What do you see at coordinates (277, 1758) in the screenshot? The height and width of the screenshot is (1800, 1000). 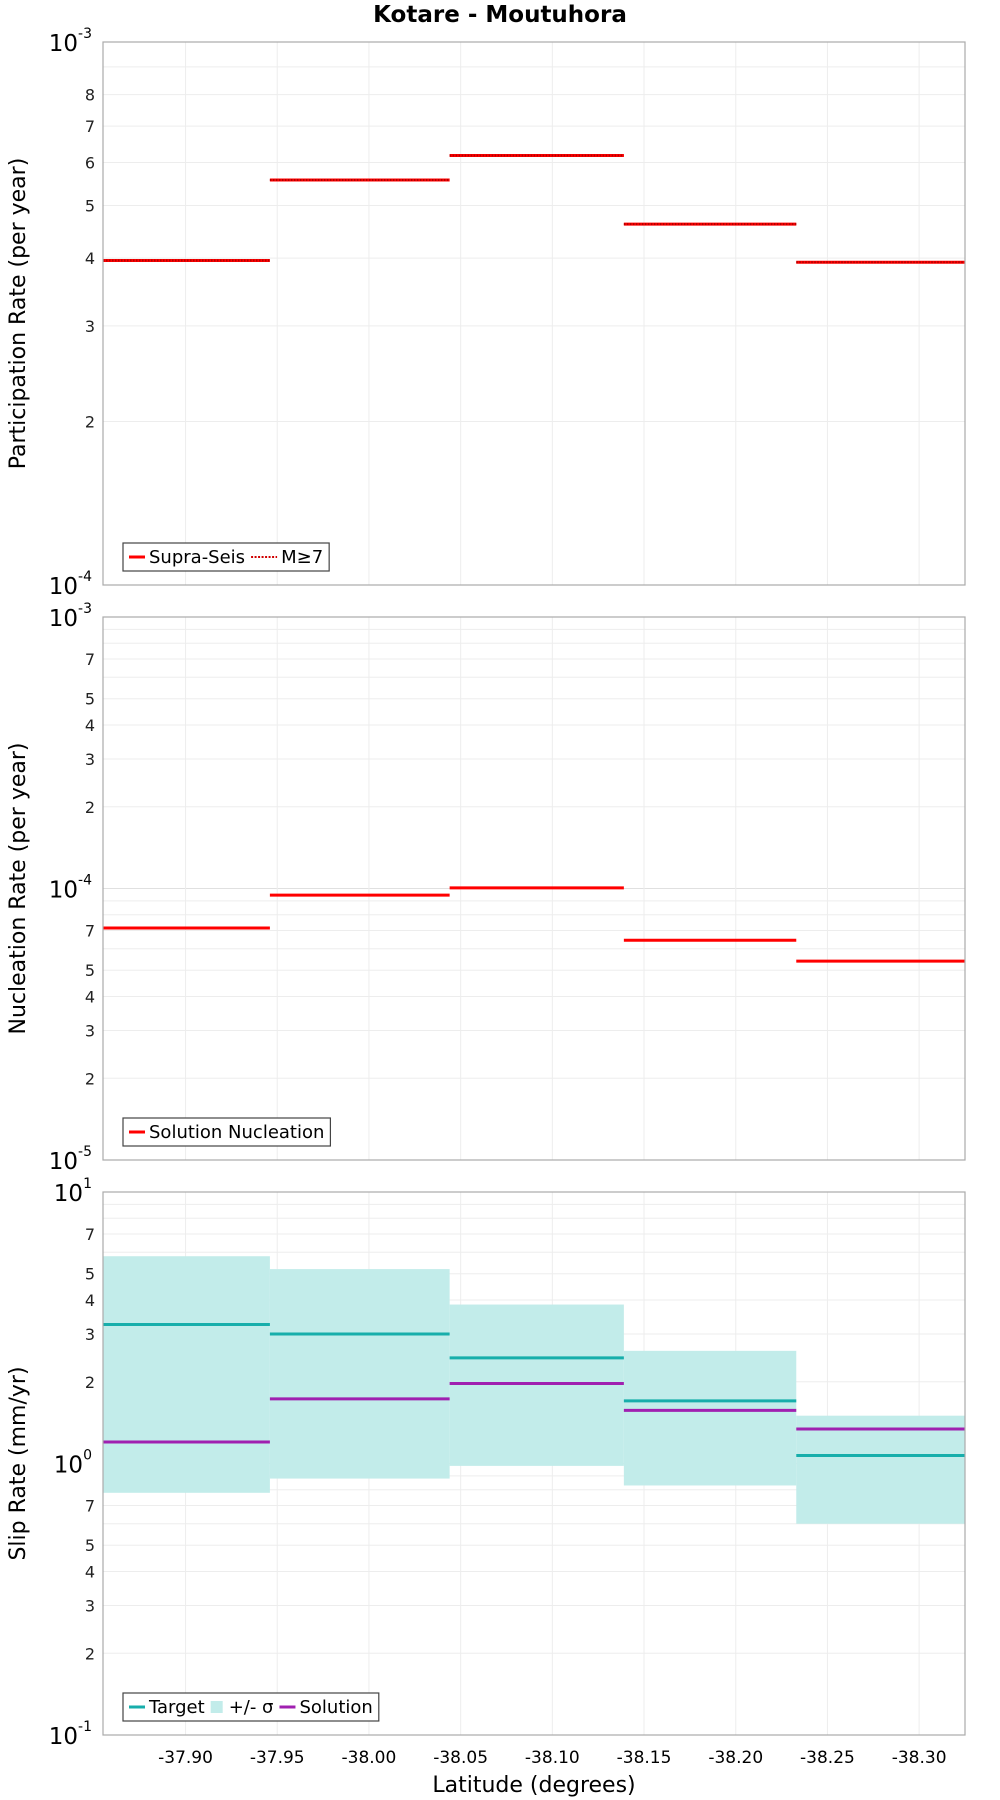 I see `x-tick-label: -37.95` at bounding box center [277, 1758].